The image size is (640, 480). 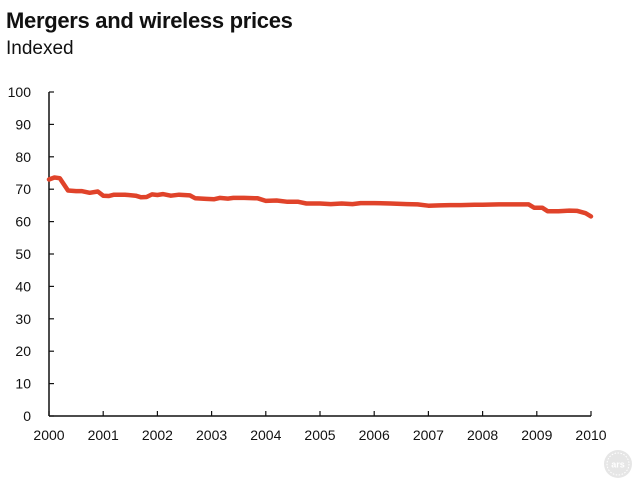 What do you see at coordinates (157, 435) in the screenshot?
I see `x-tick-label: 2002` at bounding box center [157, 435].